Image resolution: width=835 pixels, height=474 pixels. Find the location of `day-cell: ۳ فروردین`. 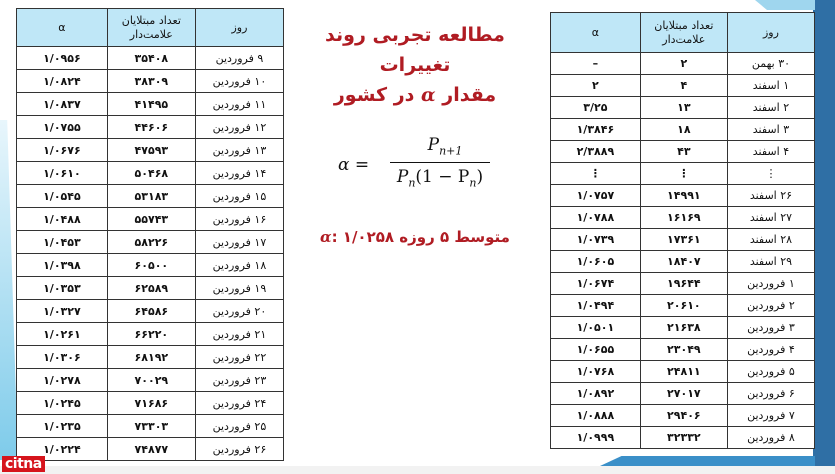

day-cell: ۳ فروردین is located at coordinates (771, 327).